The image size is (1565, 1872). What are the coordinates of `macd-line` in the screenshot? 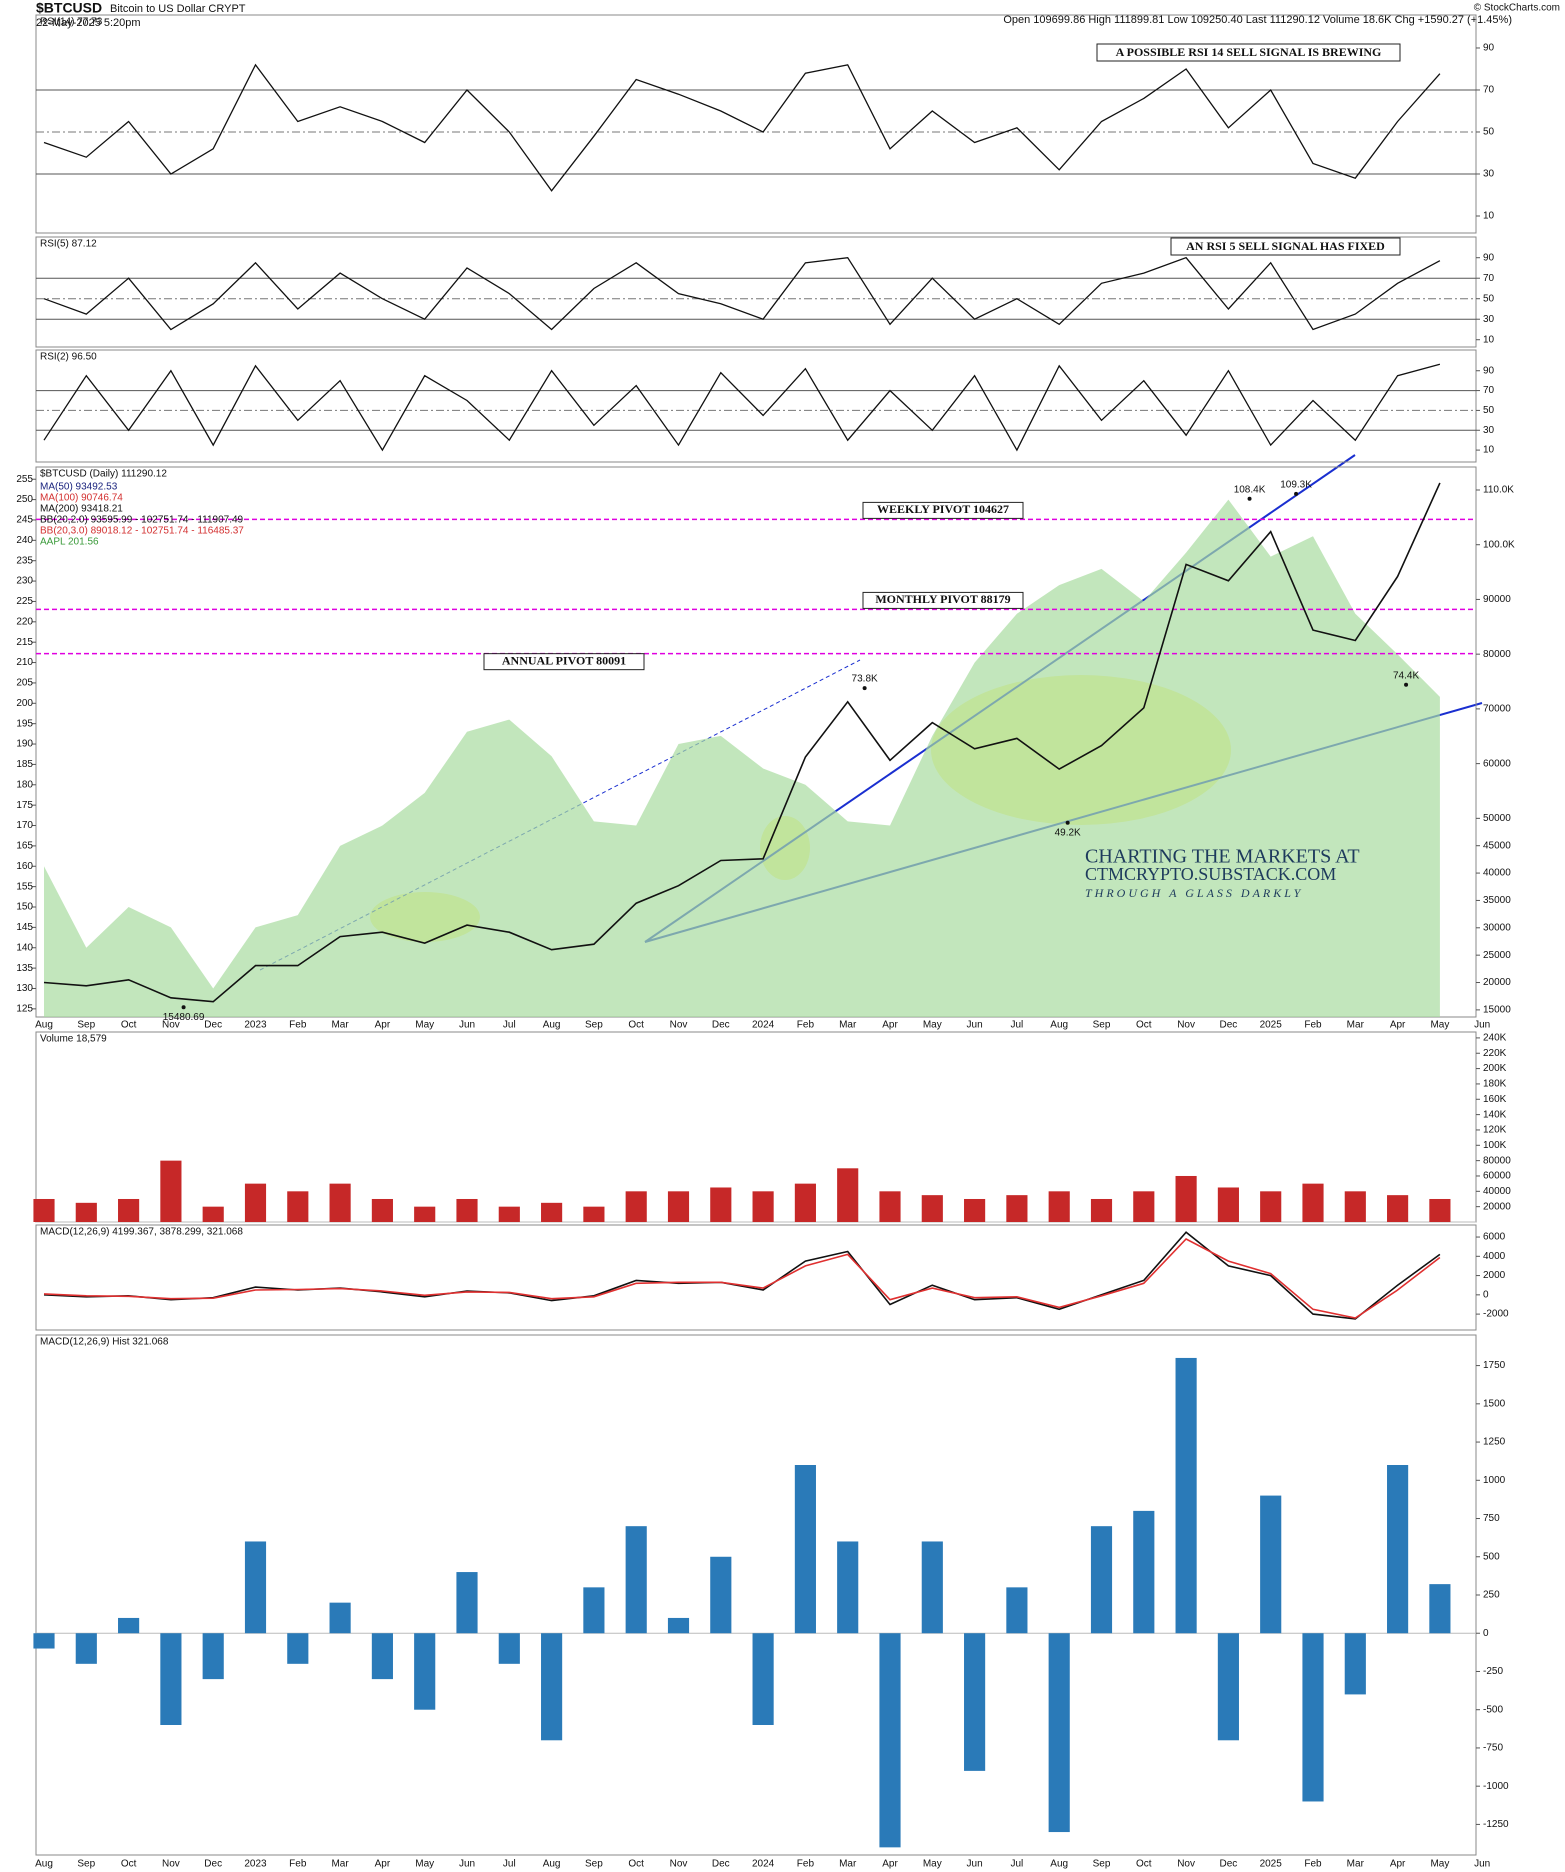 It's located at (742, 1275).